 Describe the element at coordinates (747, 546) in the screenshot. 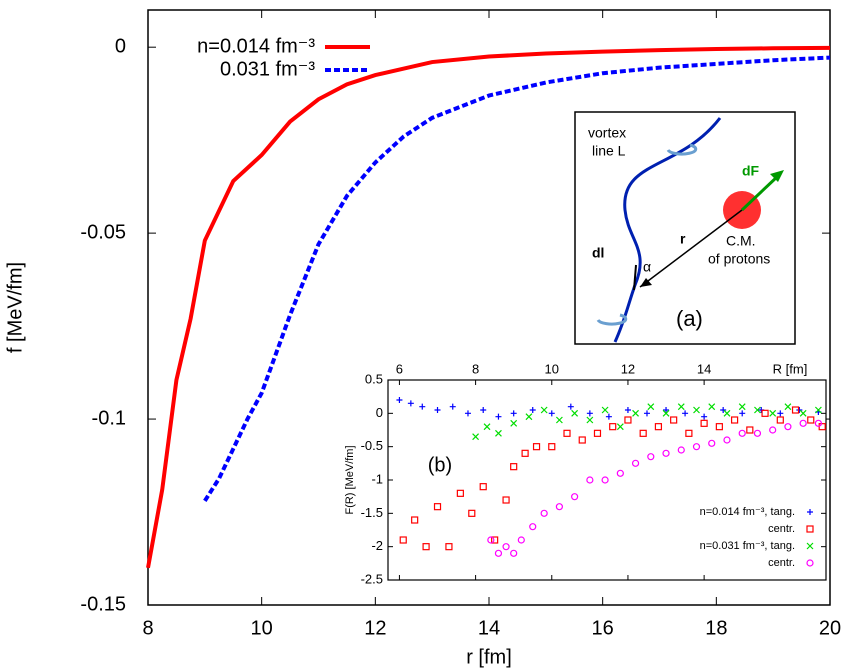

I see `legend-label: n=0.031 fm⁻³, tang.` at that location.